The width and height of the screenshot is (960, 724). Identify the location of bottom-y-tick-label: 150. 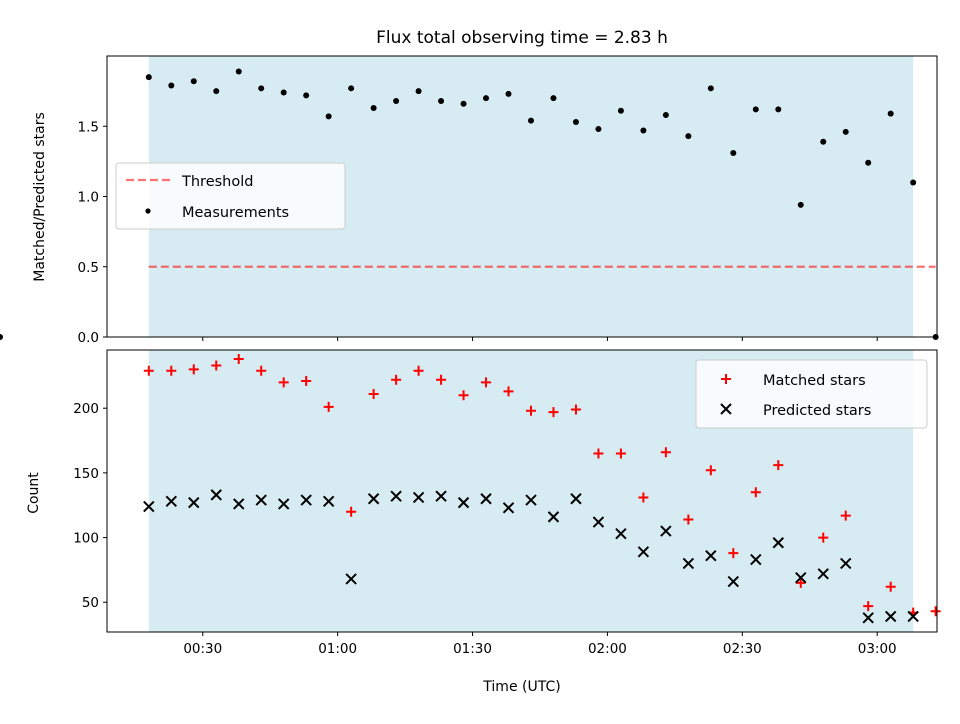
(86, 474).